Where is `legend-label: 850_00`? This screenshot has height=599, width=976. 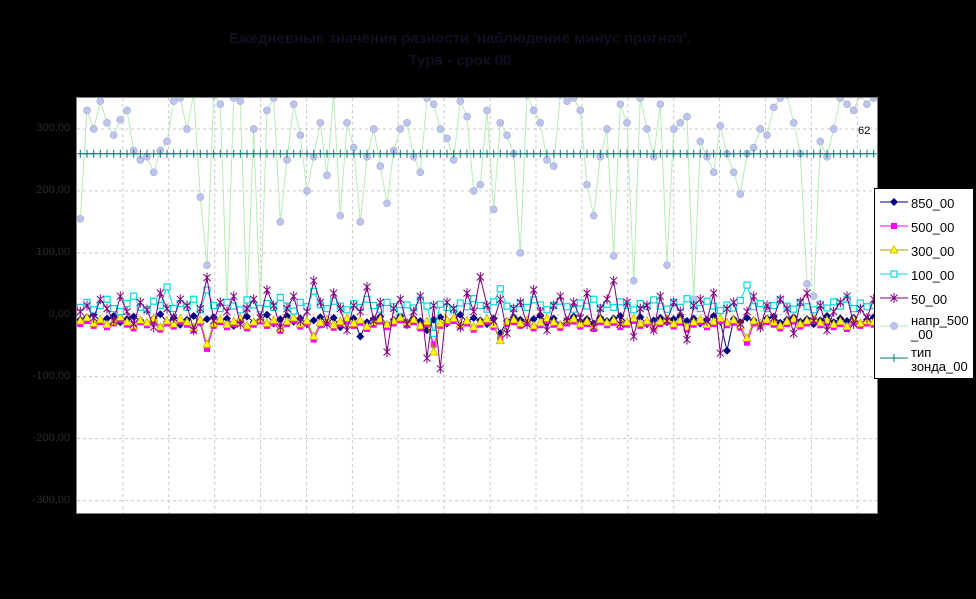 legend-label: 850_00 is located at coordinates (933, 204).